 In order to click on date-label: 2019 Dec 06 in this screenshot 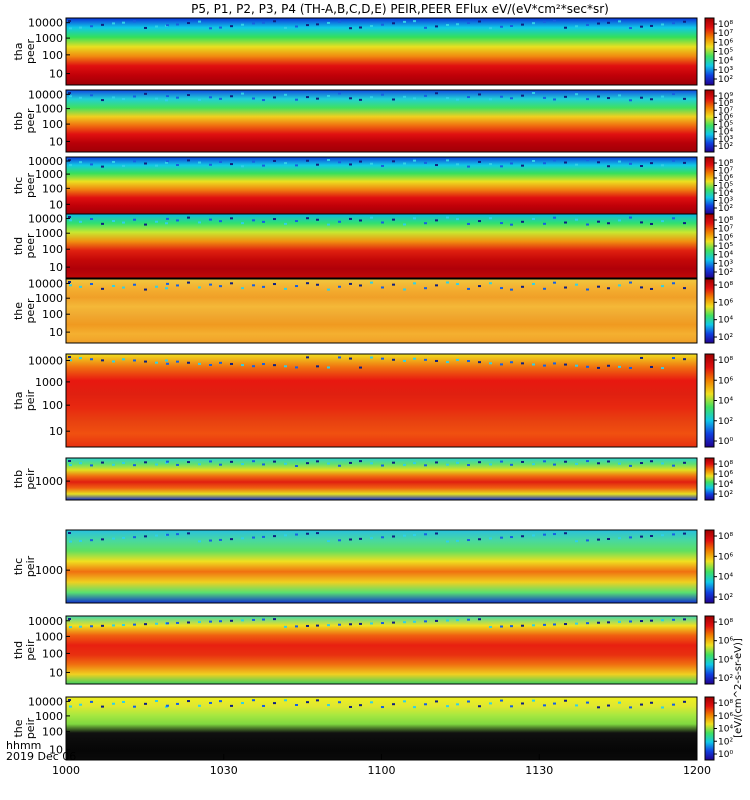, I will do `click(41, 756)`.